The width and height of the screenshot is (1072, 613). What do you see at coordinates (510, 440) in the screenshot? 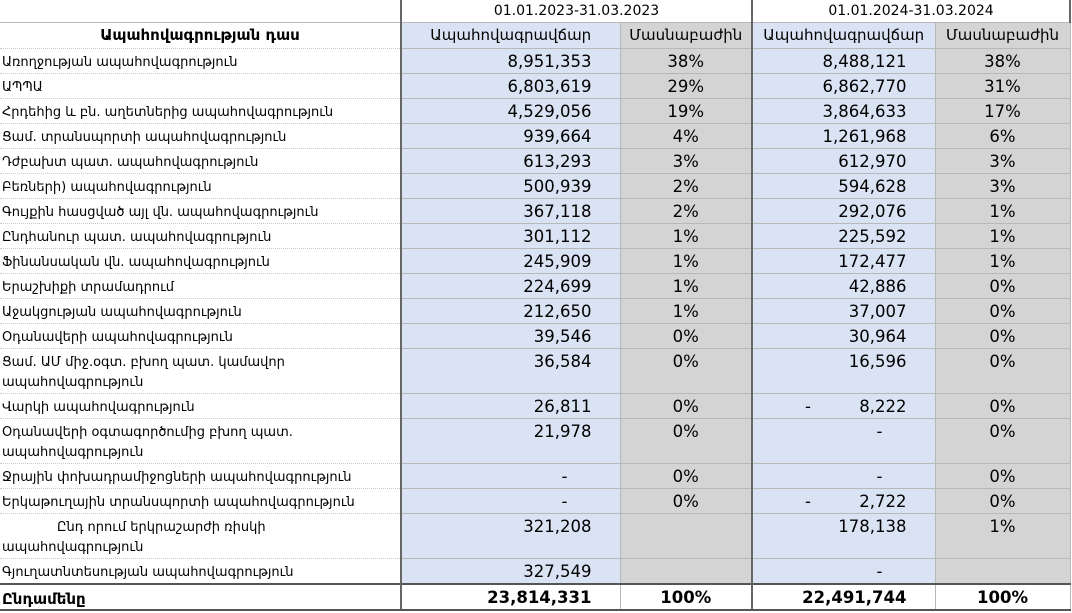
I see `premium-cell: 21,978` at bounding box center [510, 440].